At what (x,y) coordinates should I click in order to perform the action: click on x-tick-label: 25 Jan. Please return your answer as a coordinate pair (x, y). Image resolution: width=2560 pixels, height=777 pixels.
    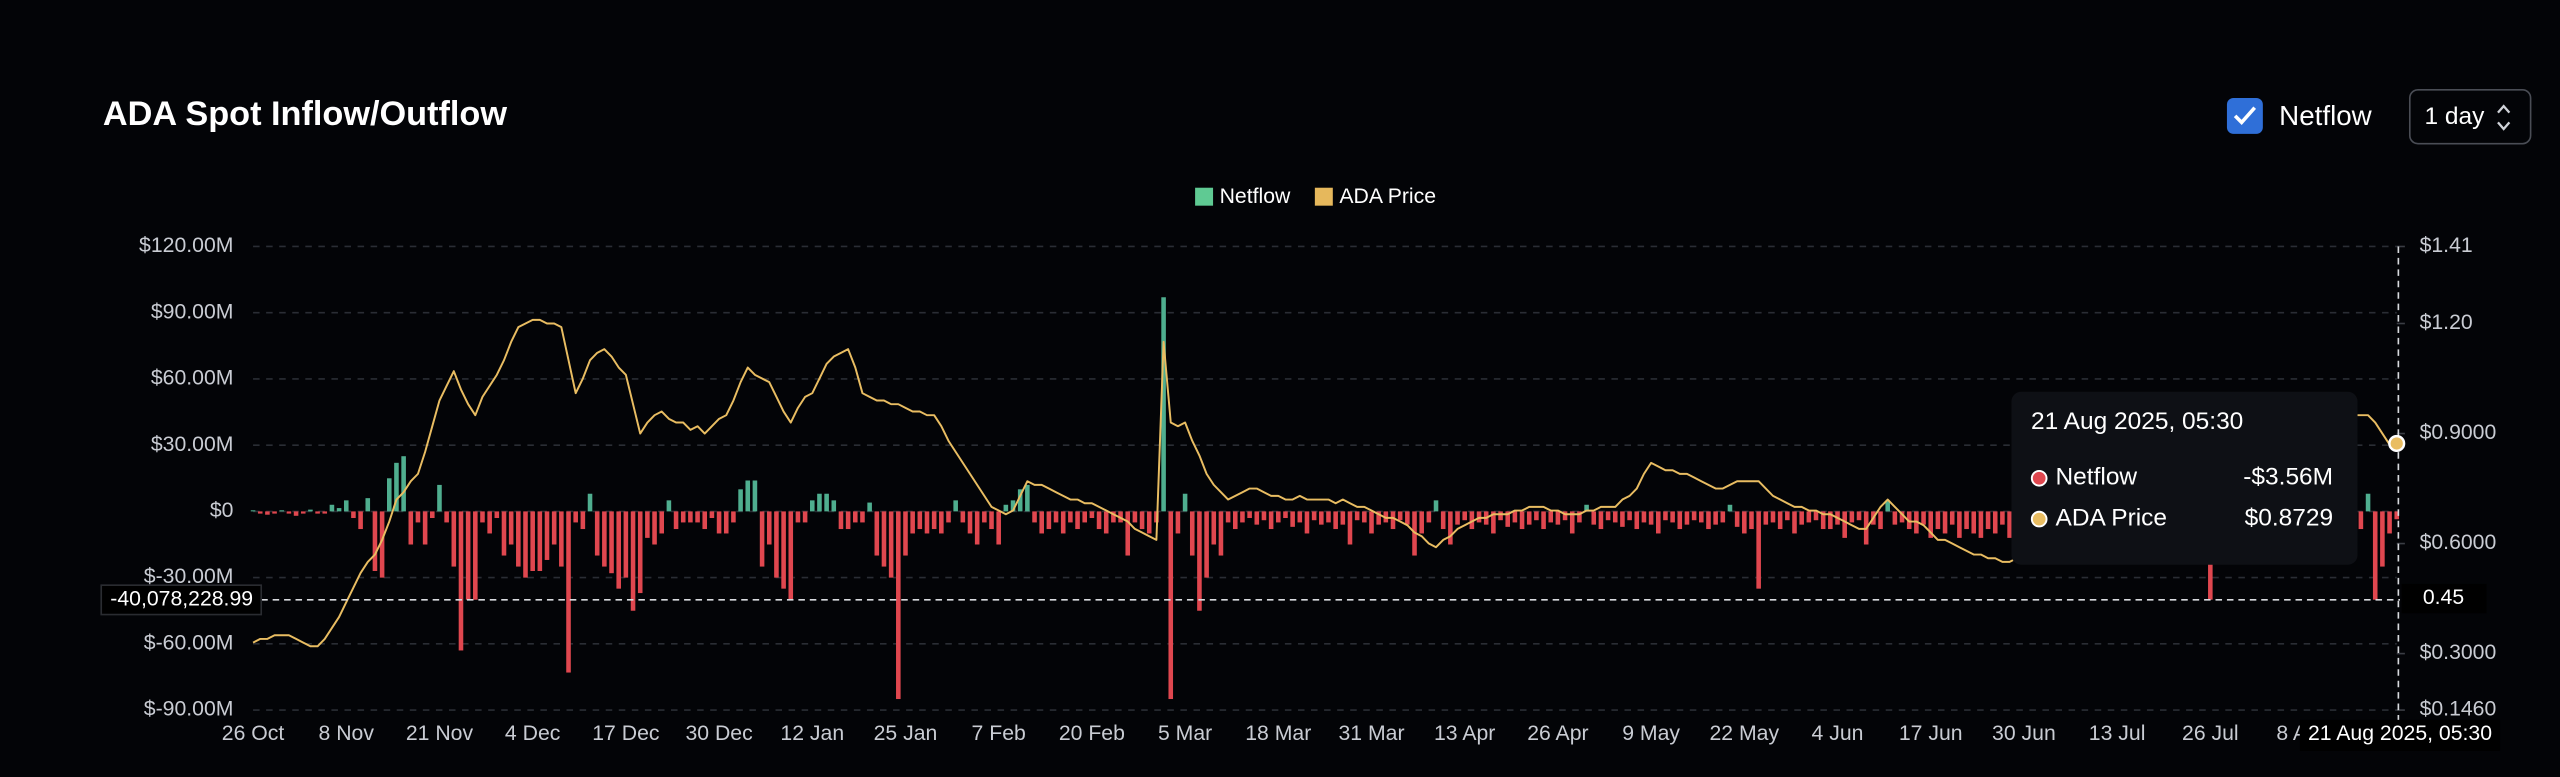
    Looking at the image, I should click on (906, 733).